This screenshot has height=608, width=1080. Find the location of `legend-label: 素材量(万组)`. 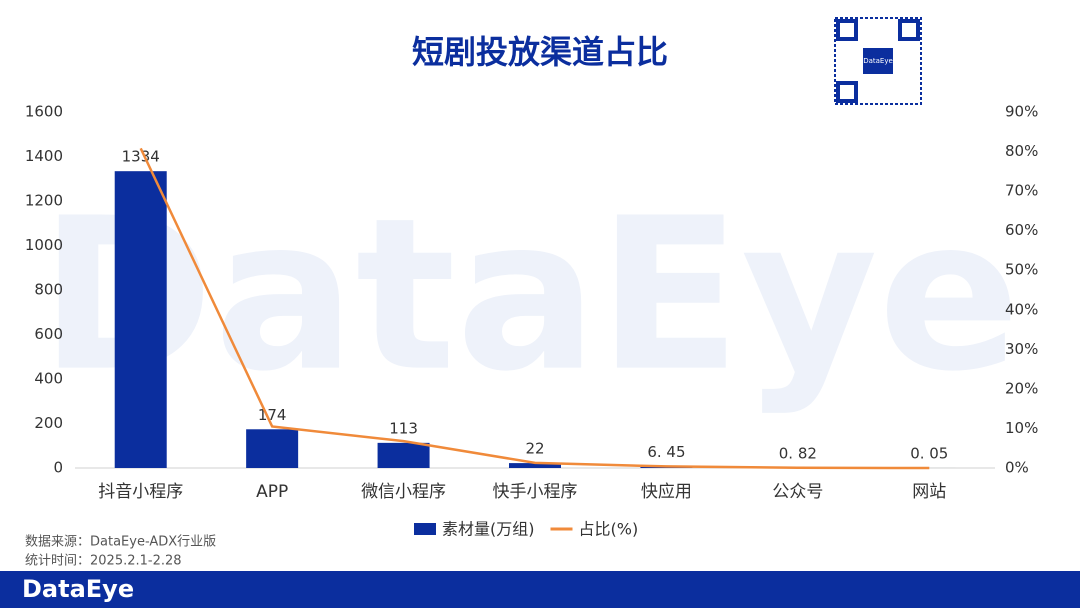

legend-label: 素材量(万组) is located at coordinates (488, 529).